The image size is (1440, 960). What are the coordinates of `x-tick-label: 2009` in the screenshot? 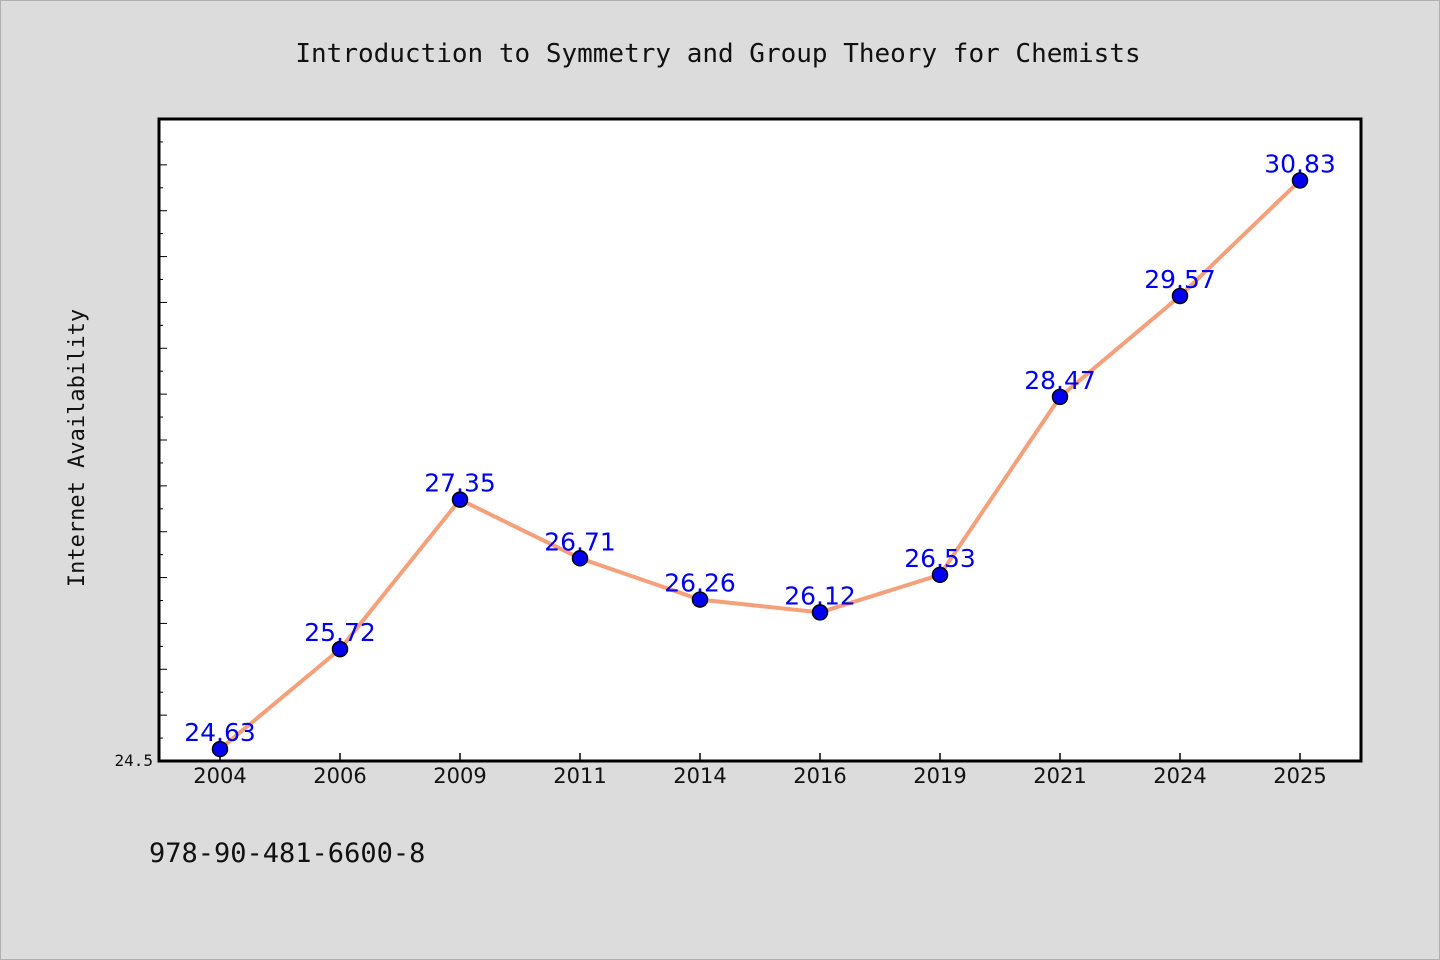 It's located at (459, 776).